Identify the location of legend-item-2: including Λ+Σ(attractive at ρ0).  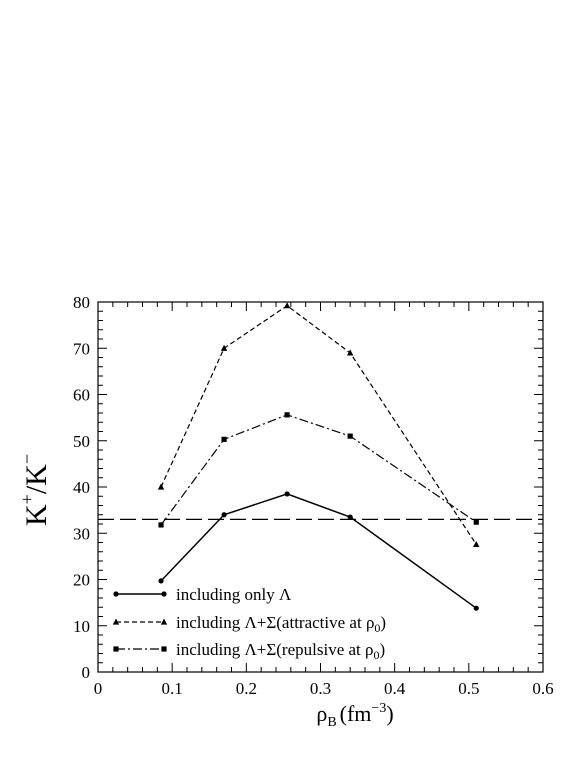
(249, 624).